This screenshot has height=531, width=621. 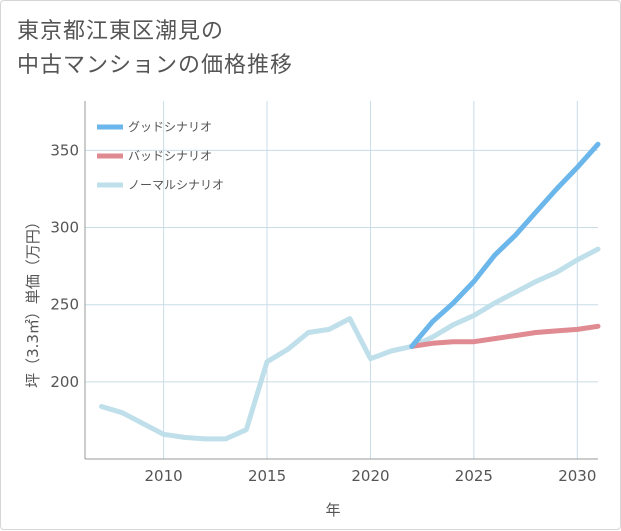 What do you see at coordinates (170, 156) in the screenshot?
I see `legend-label-bad: バッドシナリオ` at bounding box center [170, 156].